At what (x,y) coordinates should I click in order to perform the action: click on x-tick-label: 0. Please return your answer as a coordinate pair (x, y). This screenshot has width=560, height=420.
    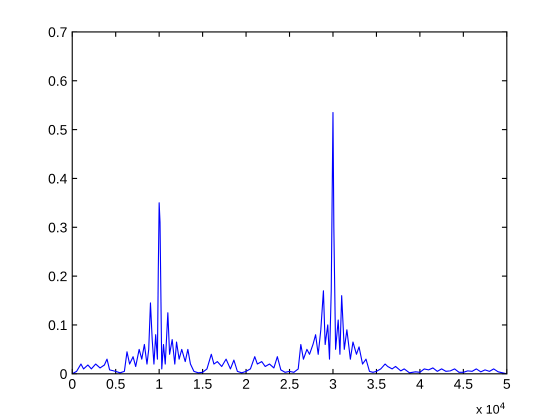
    Looking at the image, I should click on (72, 384).